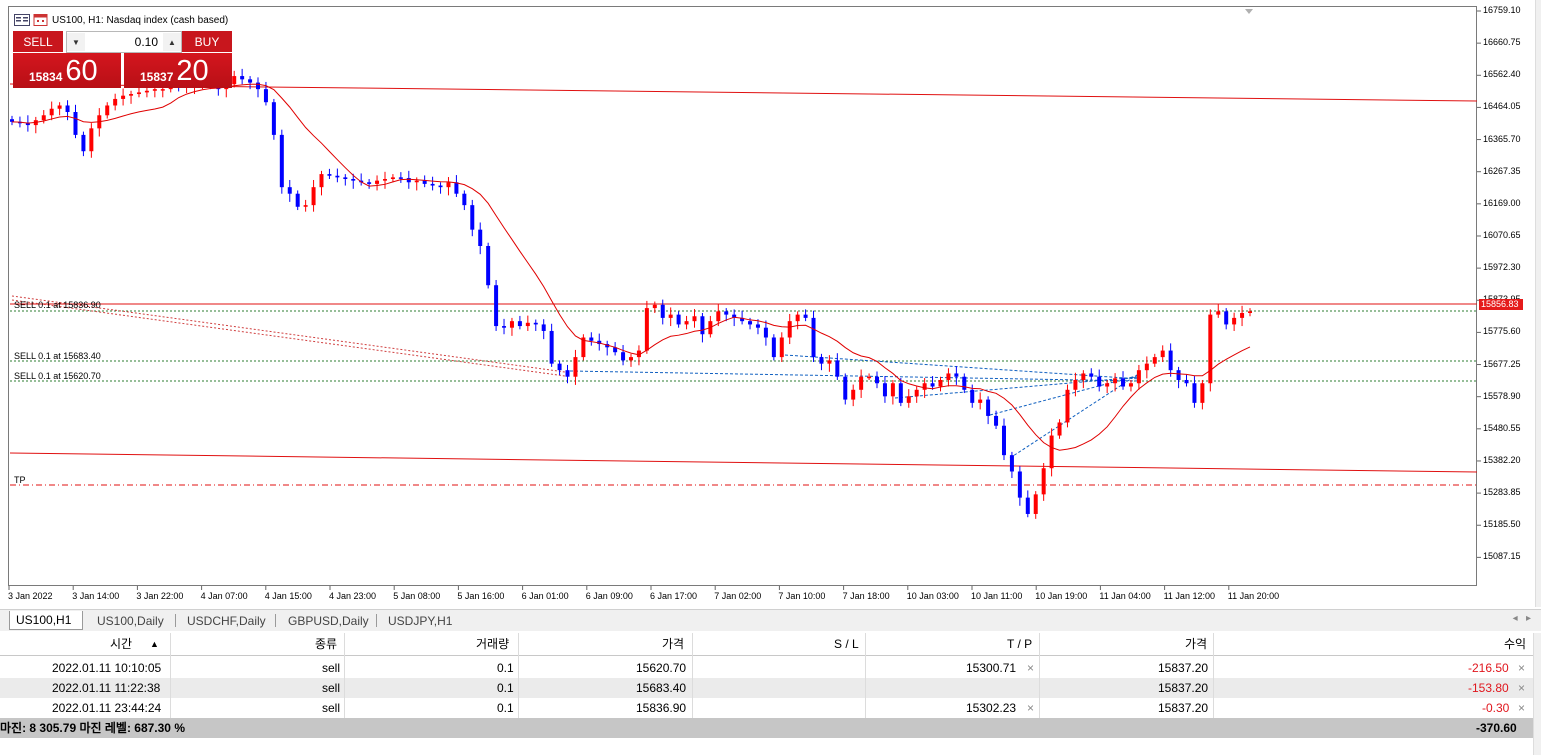 The width and height of the screenshot is (1541, 755). I want to click on tab-usdchf-daily: USDCHF,Daily, so click(226, 620).